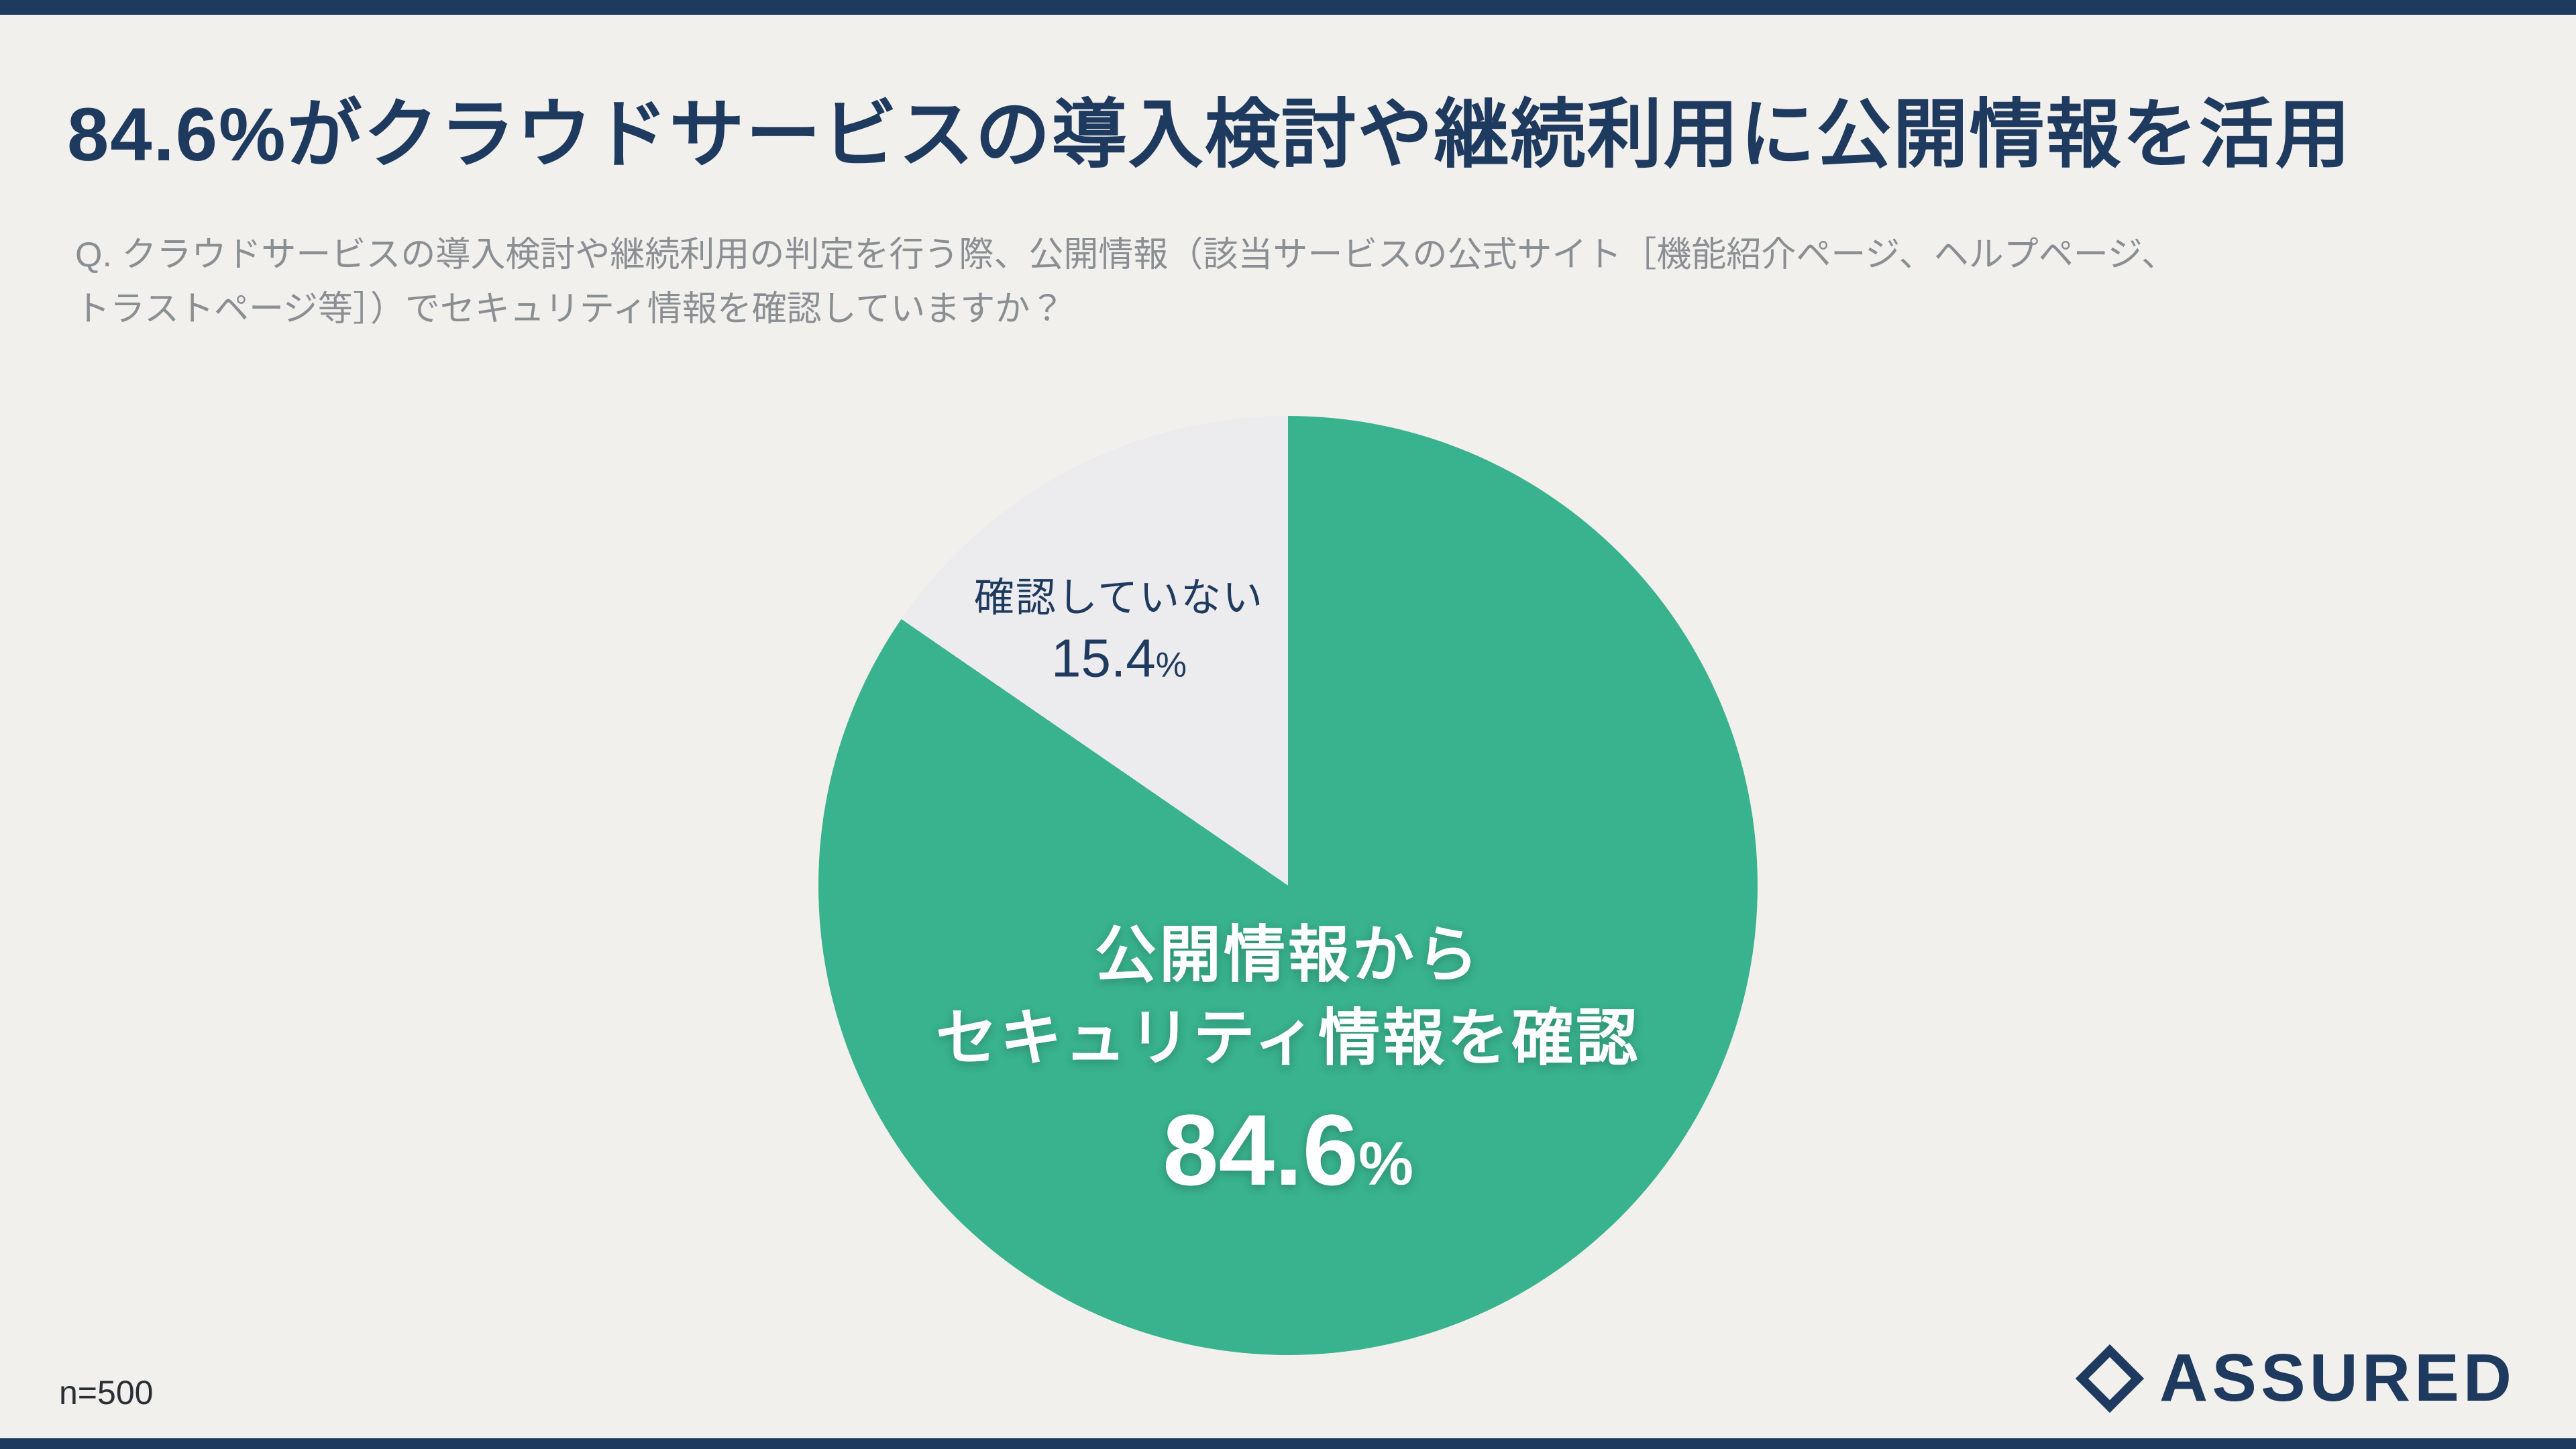 This screenshot has height=1449, width=2576. I want to click on slice-label-checked-line2: セキュリティ情報を確認, so click(1288, 1038).